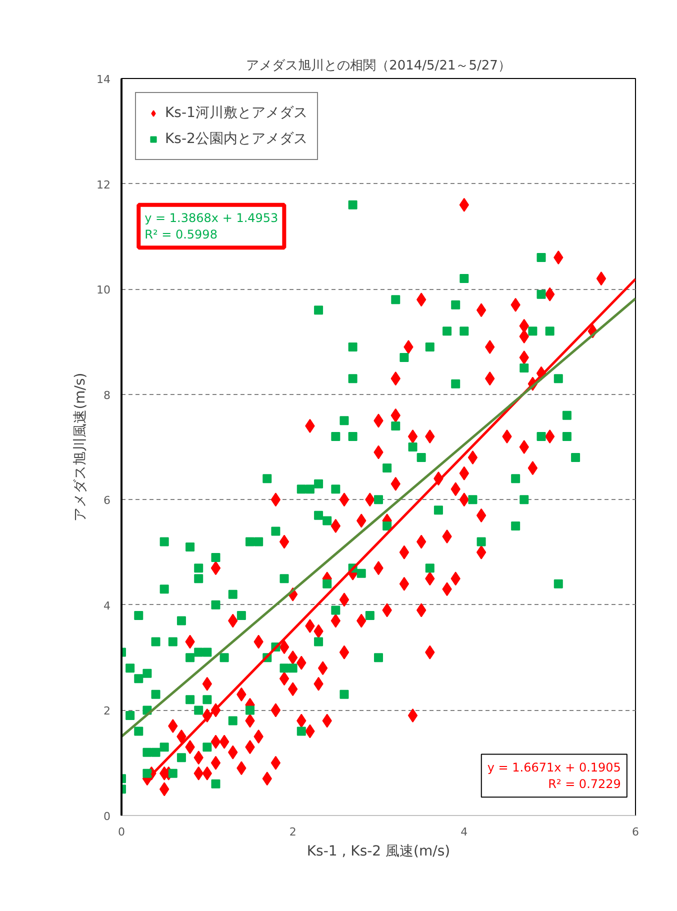 This screenshot has width=677, height=911. What do you see at coordinates (80, 447) in the screenshot?
I see `y-axis-title: アメダス旭川風速(m/s)` at bounding box center [80, 447].